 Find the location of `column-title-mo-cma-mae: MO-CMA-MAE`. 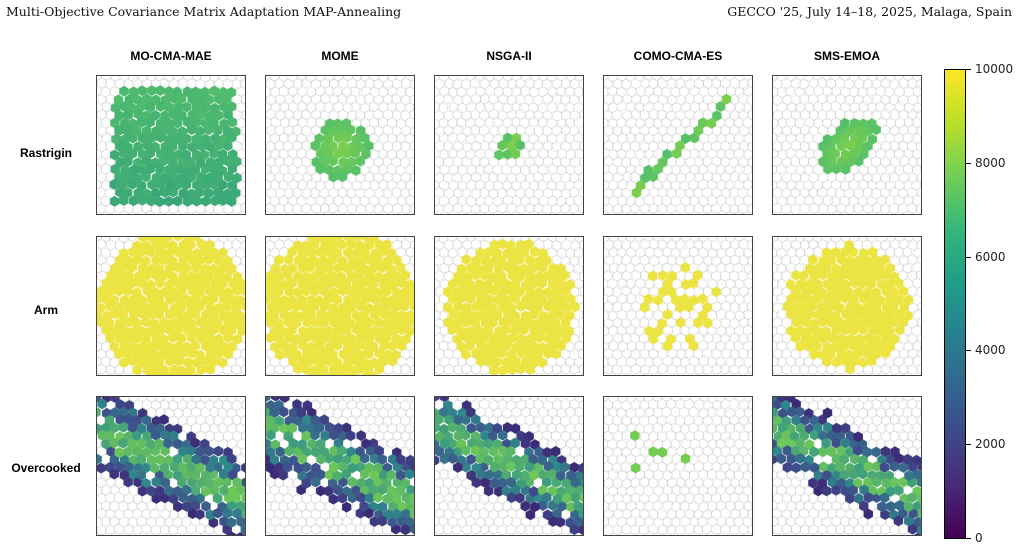

column-title-mo-cma-mae: MO-CMA-MAE is located at coordinates (171, 56).